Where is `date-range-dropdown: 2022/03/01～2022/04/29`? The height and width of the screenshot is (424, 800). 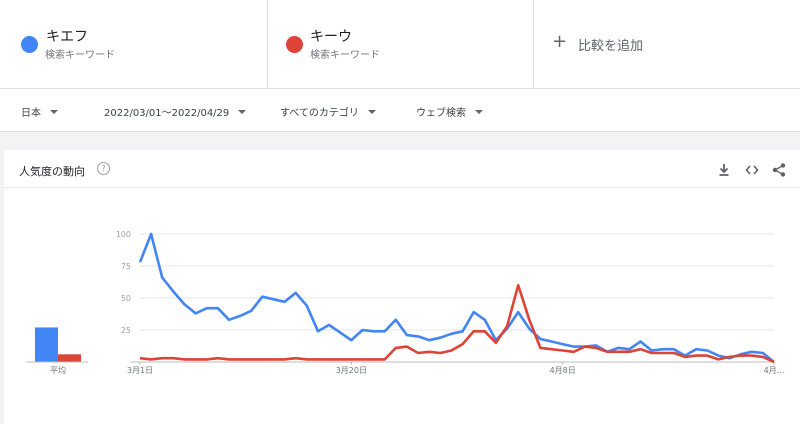
date-range-dropdown: 2022/03/01～2022/04/29 is located at coordinates (175, 111).